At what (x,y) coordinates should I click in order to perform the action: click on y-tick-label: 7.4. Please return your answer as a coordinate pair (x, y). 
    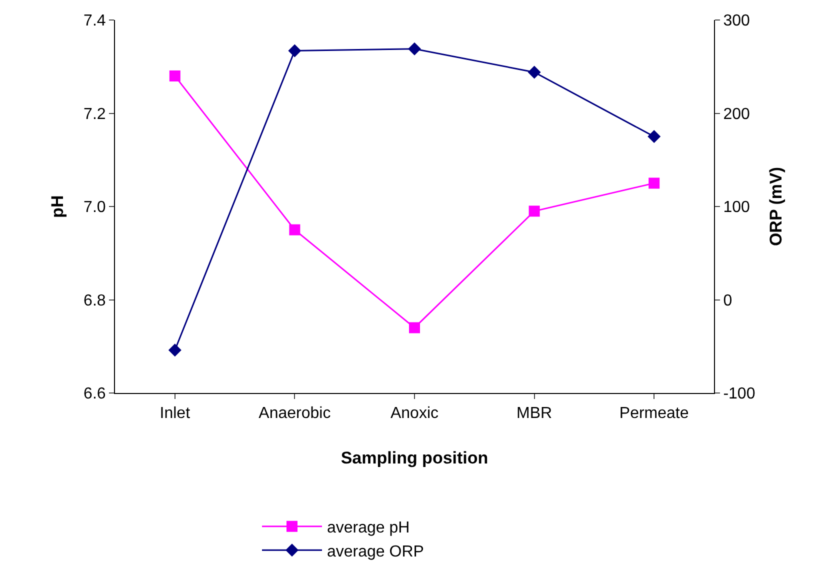
    Looking at the image, I should click on (95, 21).